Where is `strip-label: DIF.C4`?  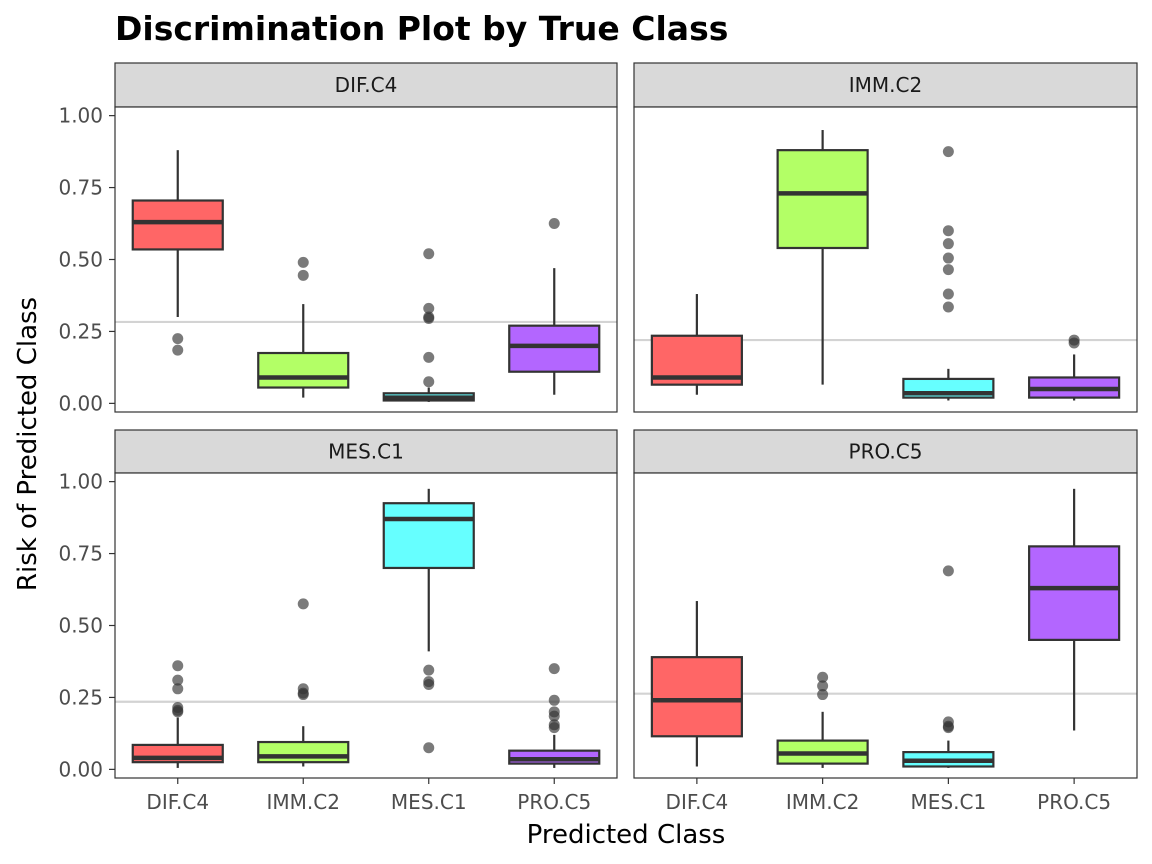
strip-label: DIF.C4 is located at coordinates (366, 85).